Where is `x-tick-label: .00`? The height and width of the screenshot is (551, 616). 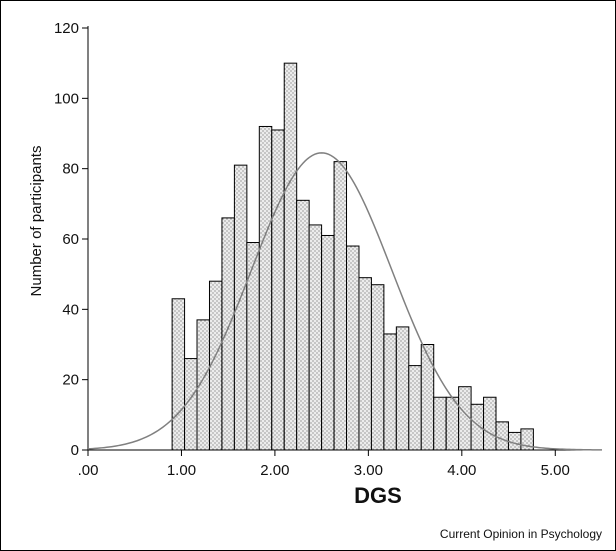
x-tick-label: .00 is located at coordinates (88, 470).